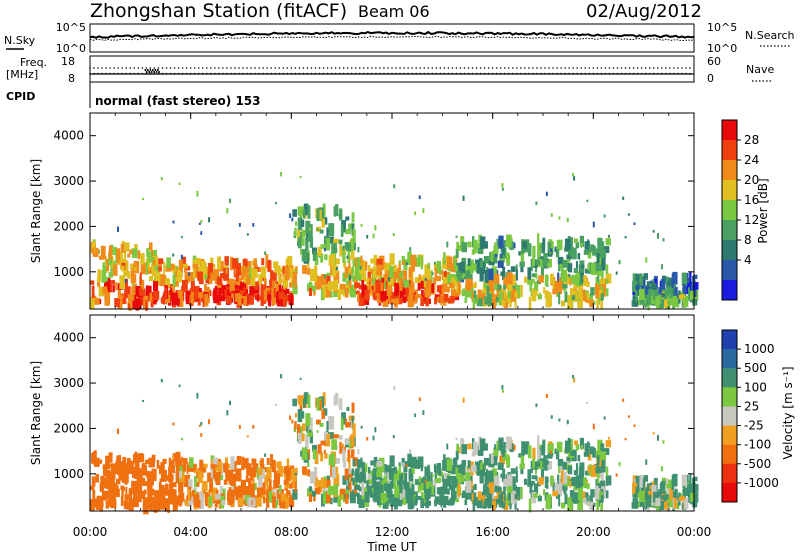  What do you see at coordinates (159, 72) in the screenshot?
I see `frequency-point` at bounding box center [159, 72].